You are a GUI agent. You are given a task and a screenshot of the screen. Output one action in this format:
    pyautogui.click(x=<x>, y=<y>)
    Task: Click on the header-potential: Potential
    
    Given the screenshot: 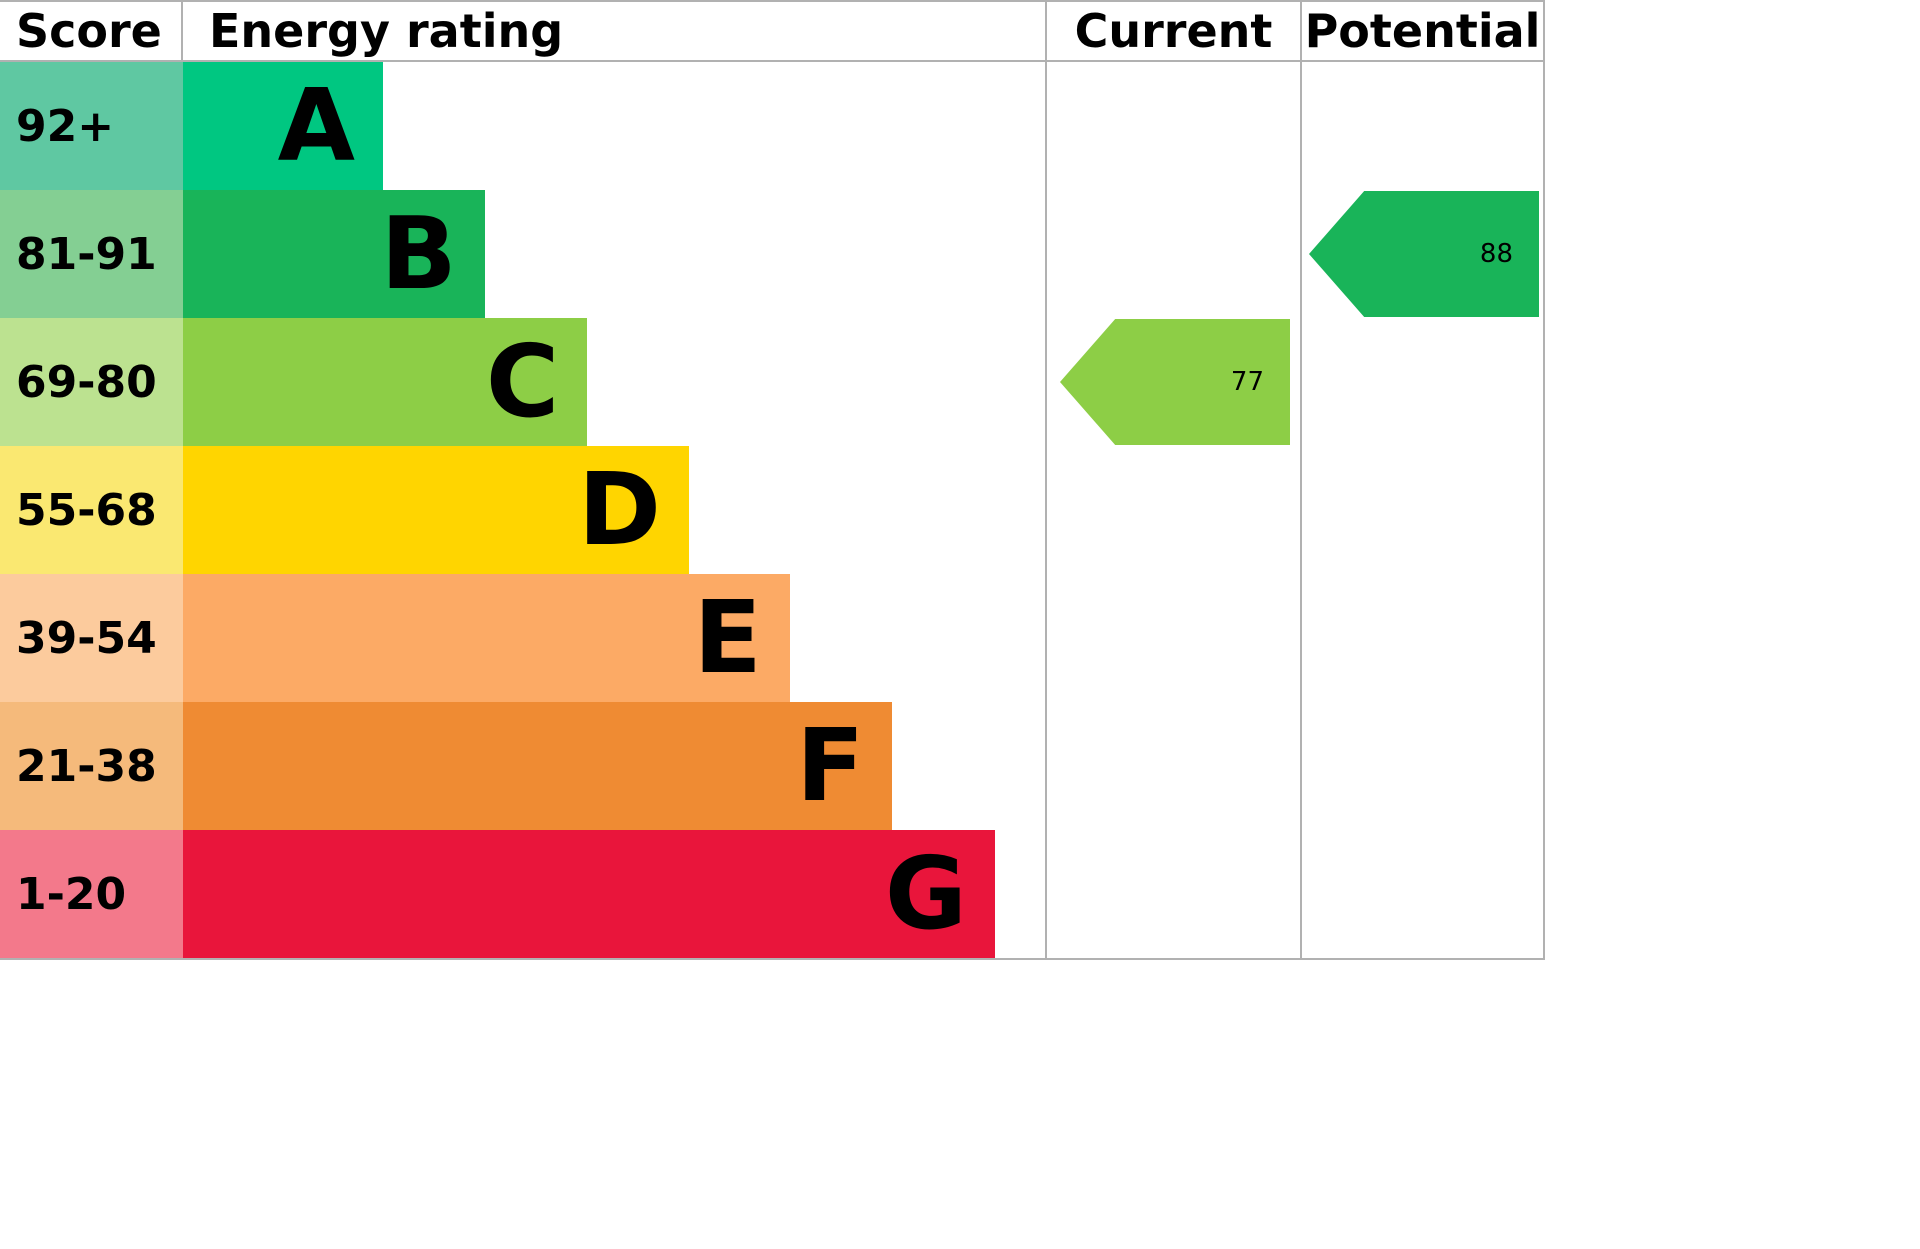 What is the action you would take?
    pyautogui.click(x=1422, y=32)
    